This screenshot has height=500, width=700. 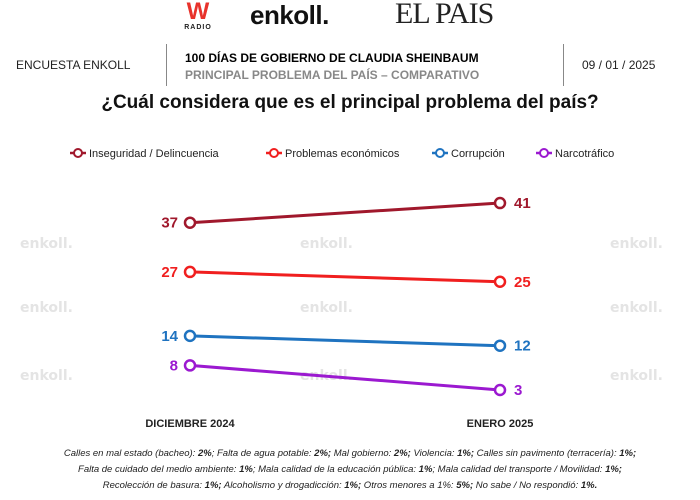 What do you see at coordinates (204, 453) in the screenshot?
I see `footnote-value: 2%` at bounding box center [204, 453].